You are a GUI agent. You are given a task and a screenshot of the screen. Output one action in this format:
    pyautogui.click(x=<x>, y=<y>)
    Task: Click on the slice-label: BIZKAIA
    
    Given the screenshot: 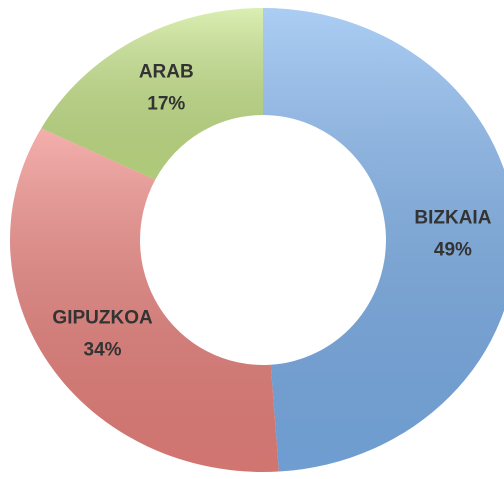 What is the action you would take?
    pyautogui.click(x=452, y=217)
    